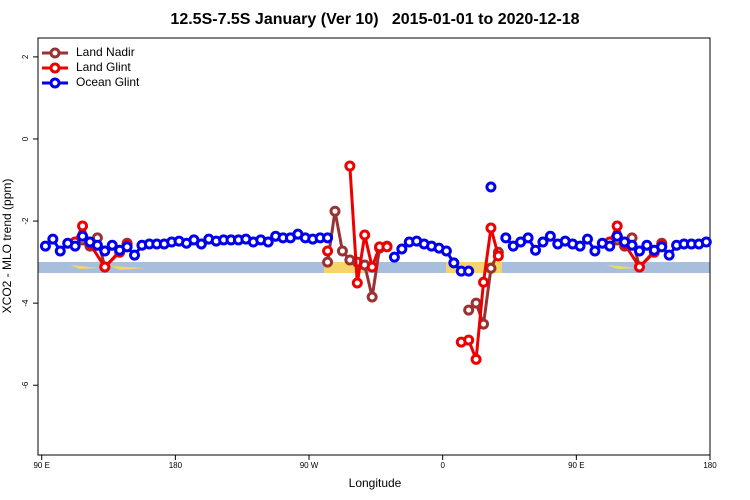 This screenshot has width=750, height=500. What do you see at coordinates (105, 52) in the screenshot?
I see `legend-label: Land Nadir` at bounding box center [105, 52].